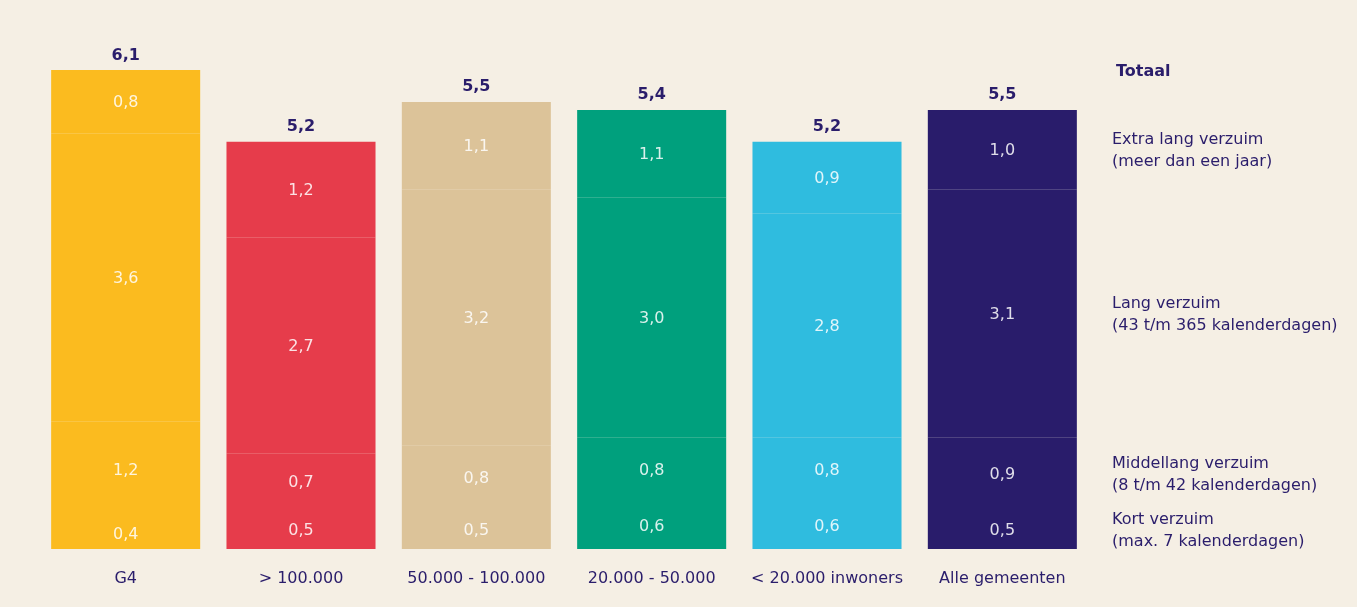 This screenshot has height=607, width=1357. Describe the element at coordinates (651, 577) in the screenshot. I see `x-tick-label: 20.000 - 50.000` at that location.